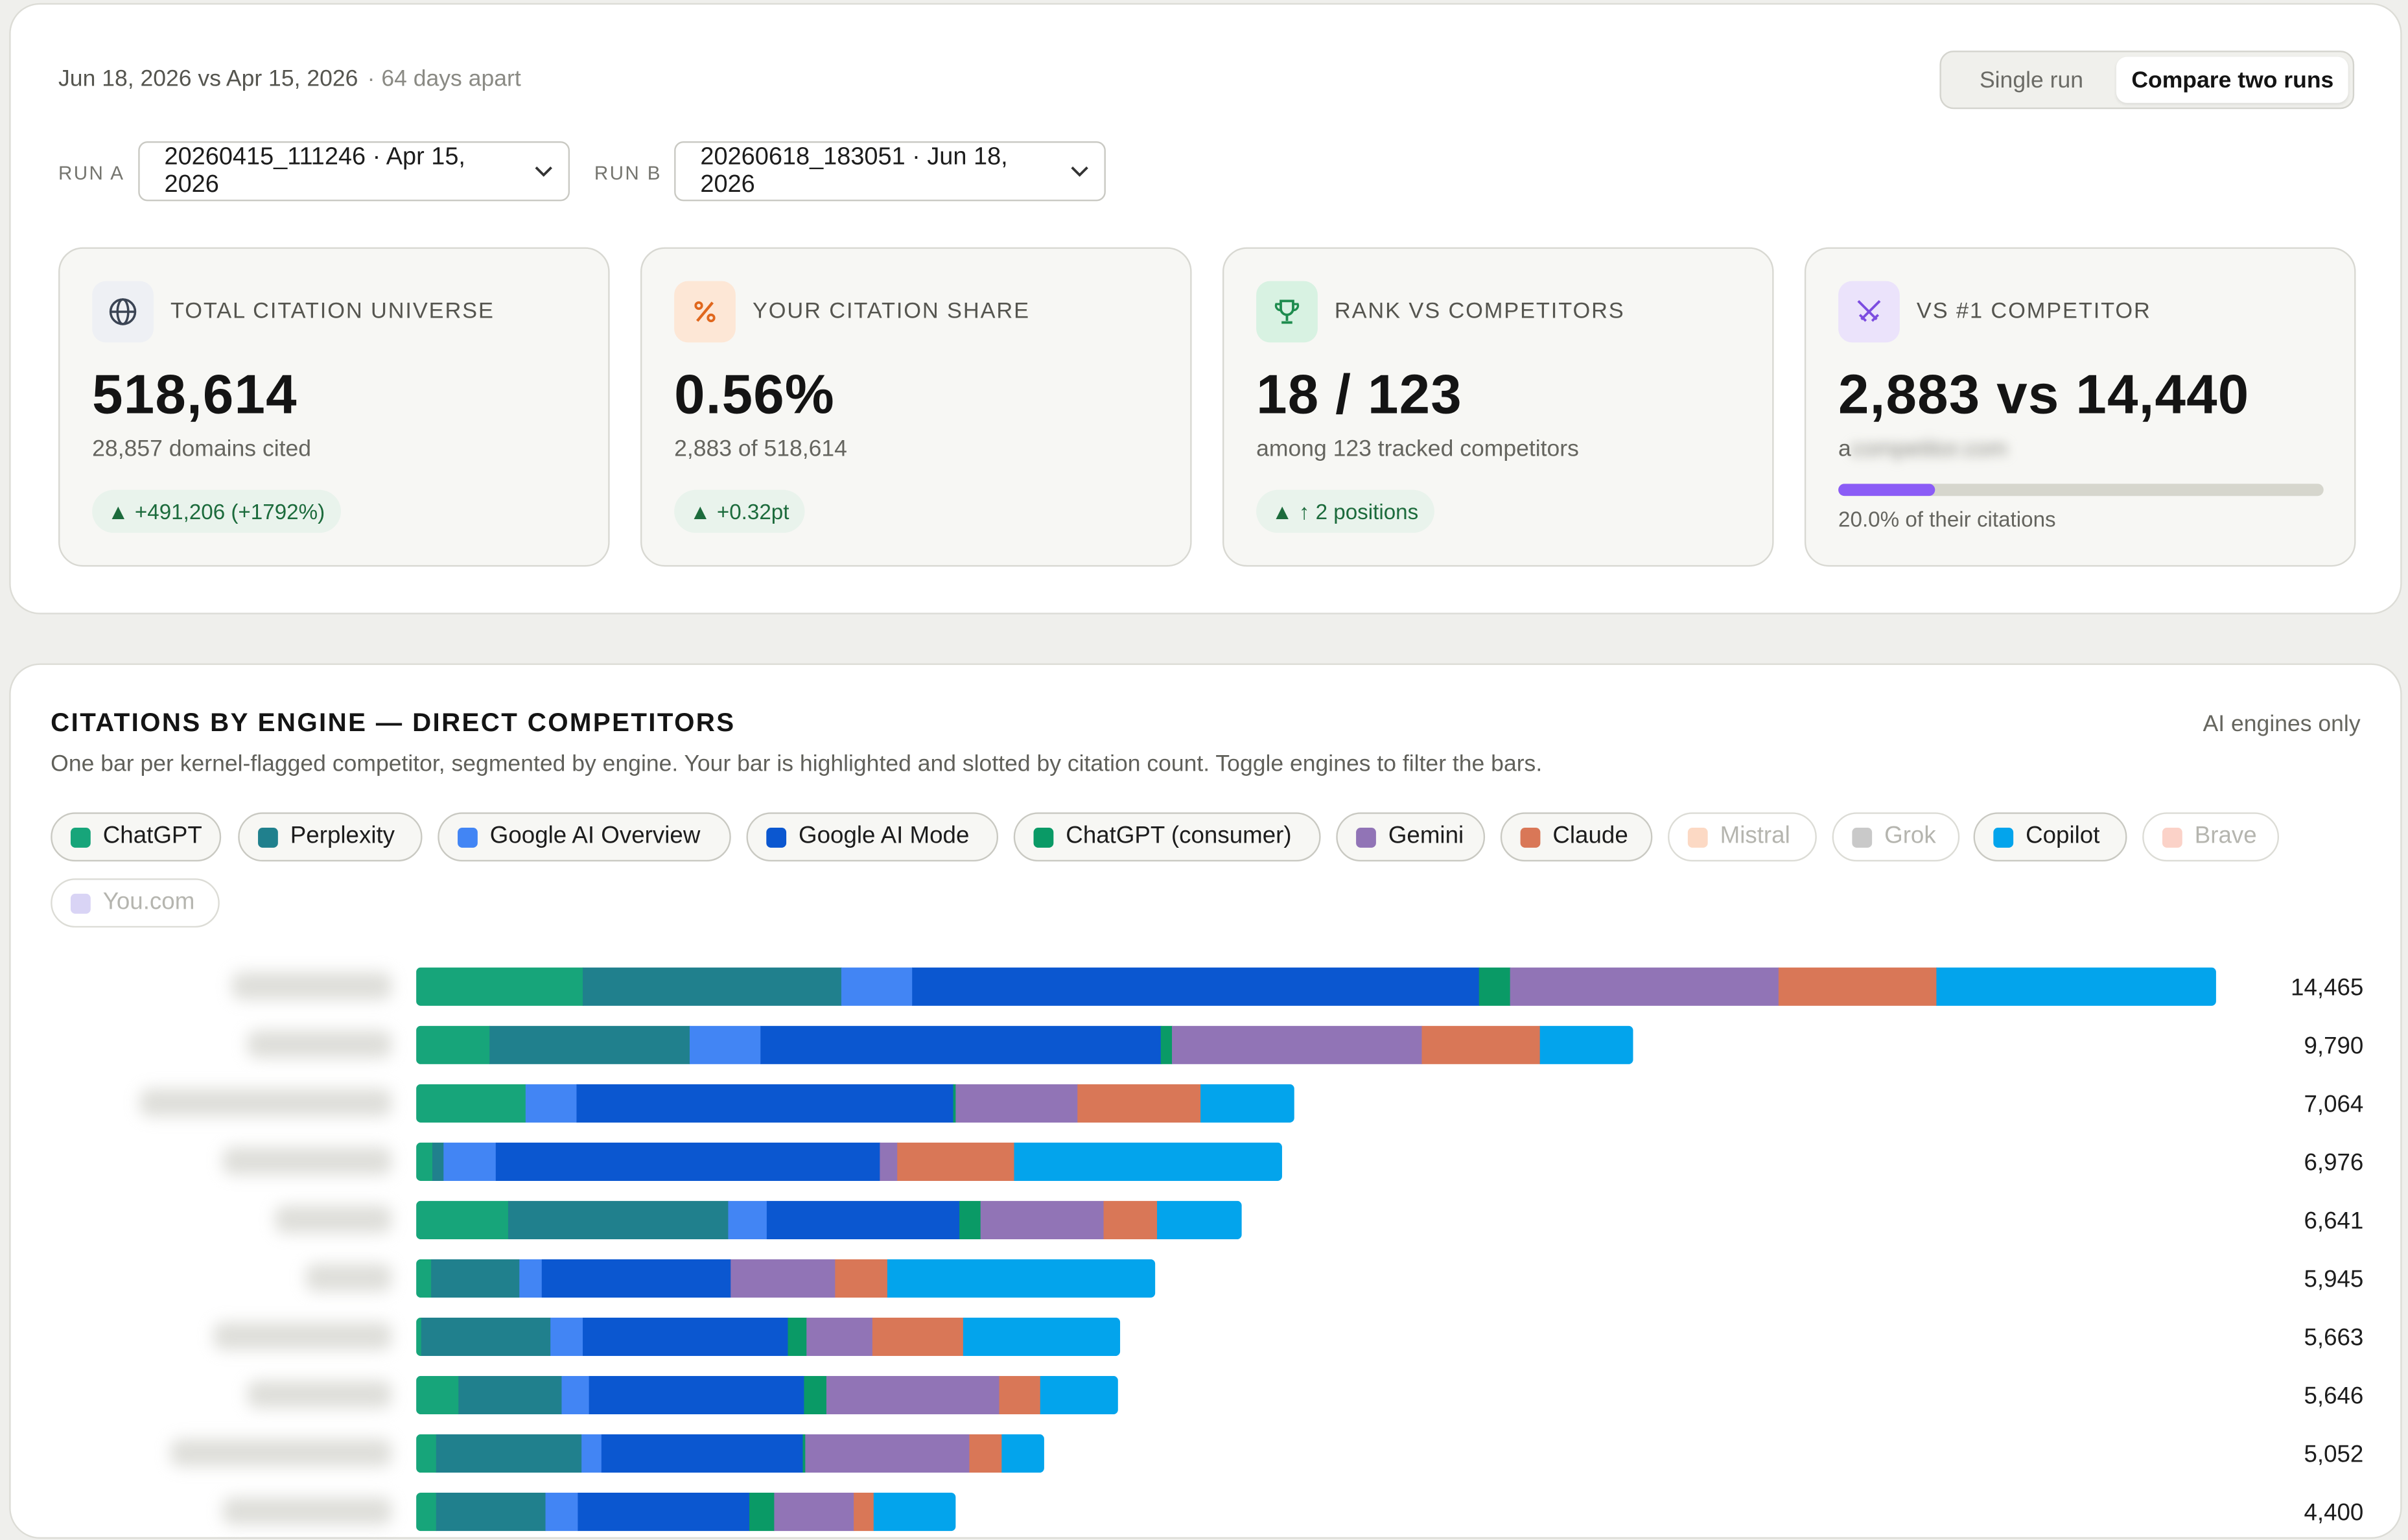  I want to click on bar-row: 7,064, so click(1251, 1103).